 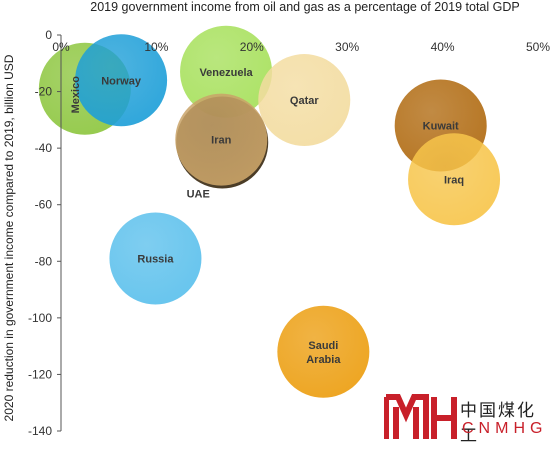 I want to click on bubble-label-qatar: Qatar, so click(x=304, y=101).